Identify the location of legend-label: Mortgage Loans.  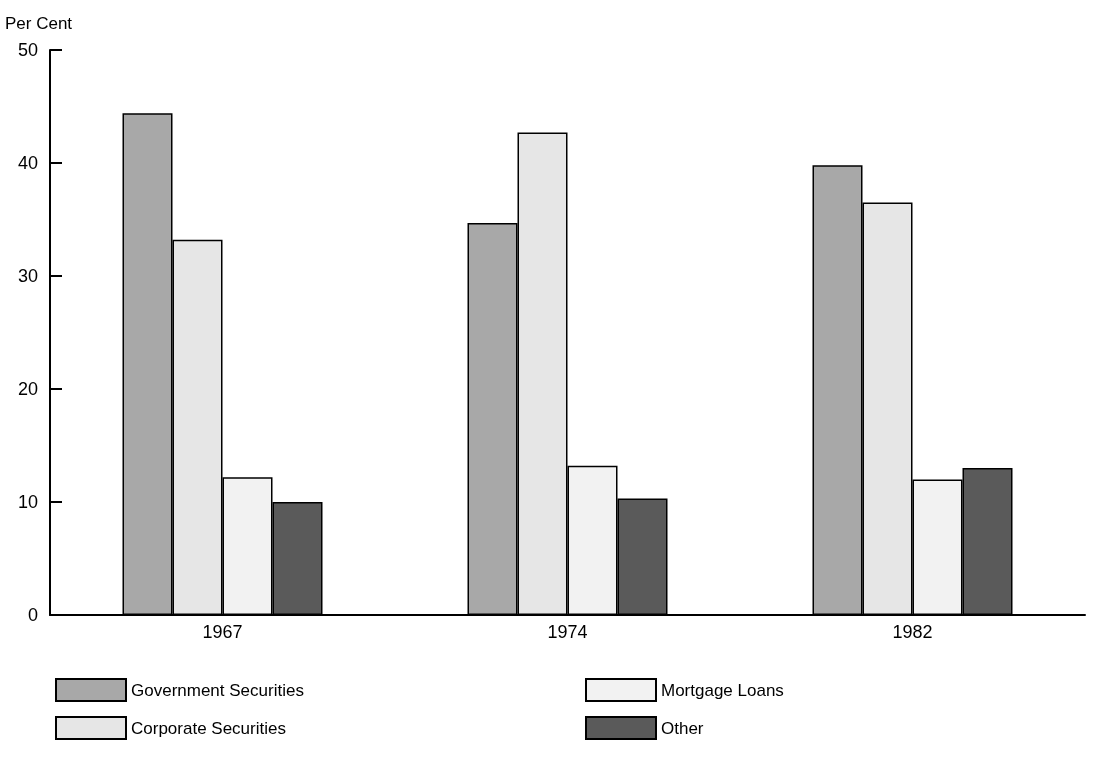
(722, 690).